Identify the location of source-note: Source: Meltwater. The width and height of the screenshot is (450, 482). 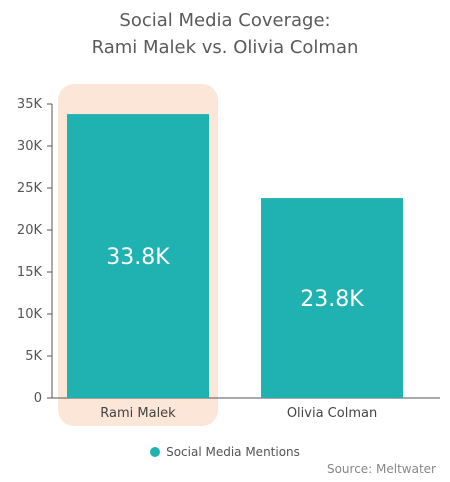
(381, 469).